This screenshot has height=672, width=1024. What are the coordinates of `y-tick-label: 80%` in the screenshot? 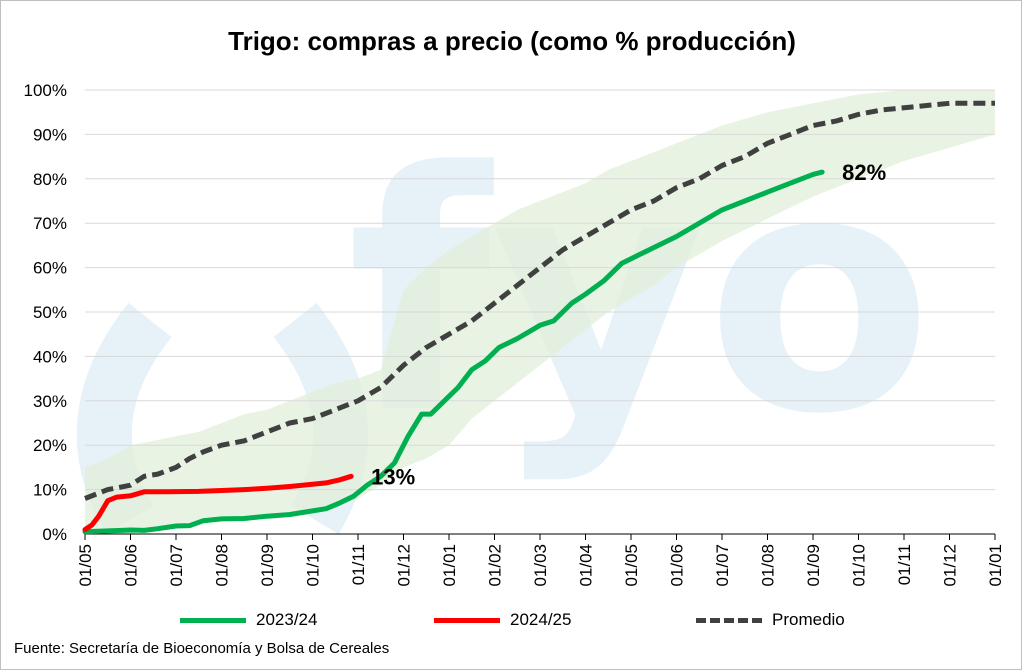 It's located at (50, 179).